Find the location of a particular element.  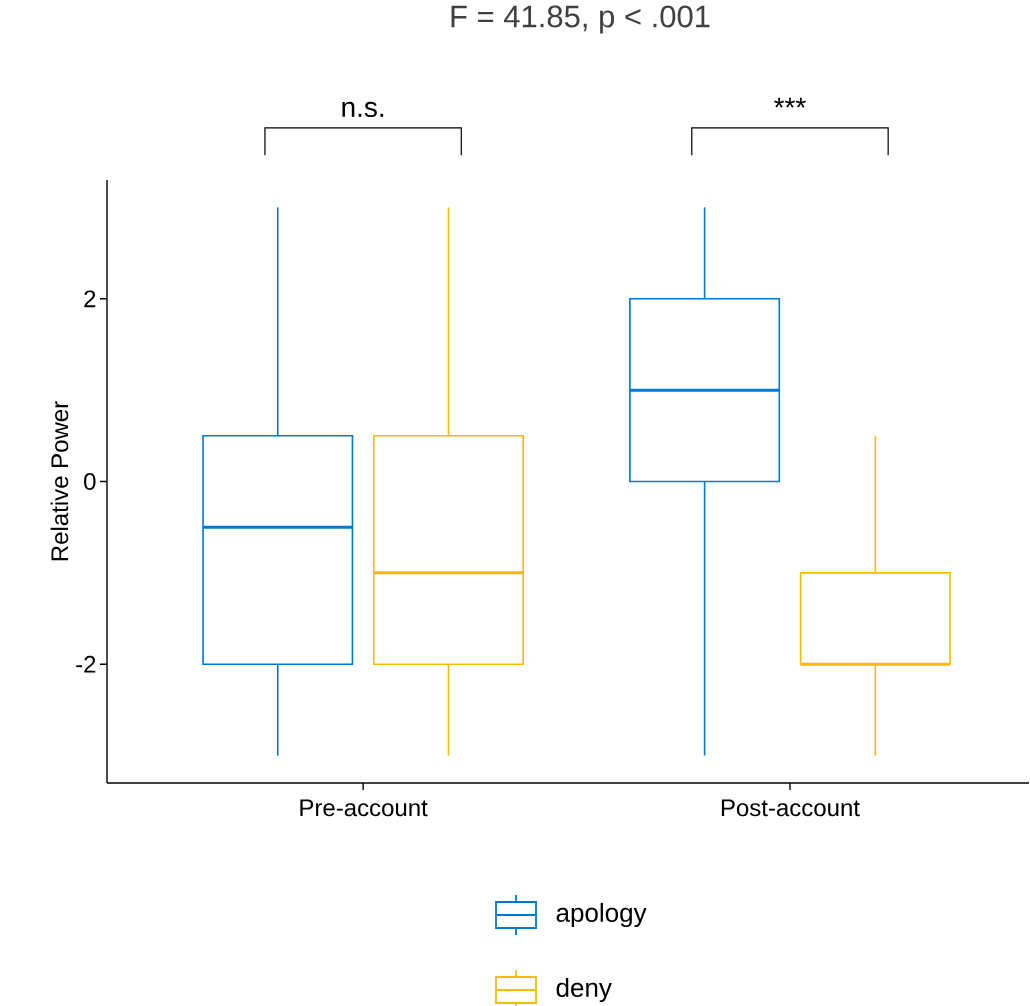

y-tick-label: 2 is located at coordinates (90, 299).